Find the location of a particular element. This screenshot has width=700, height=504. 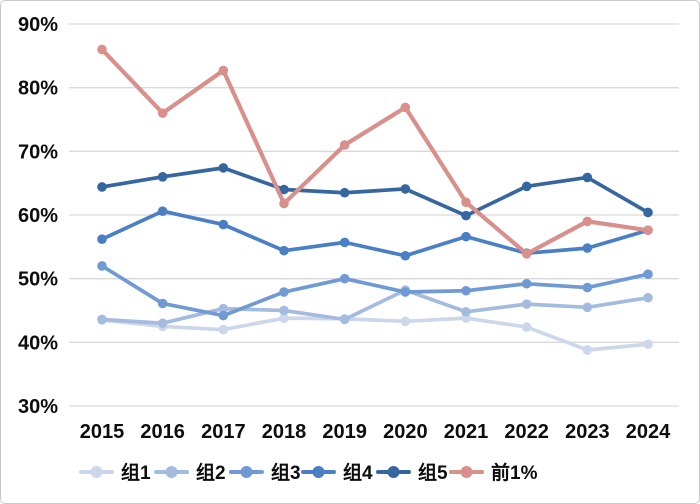

legend-label: 组5 is located at coordinates (433, 472).